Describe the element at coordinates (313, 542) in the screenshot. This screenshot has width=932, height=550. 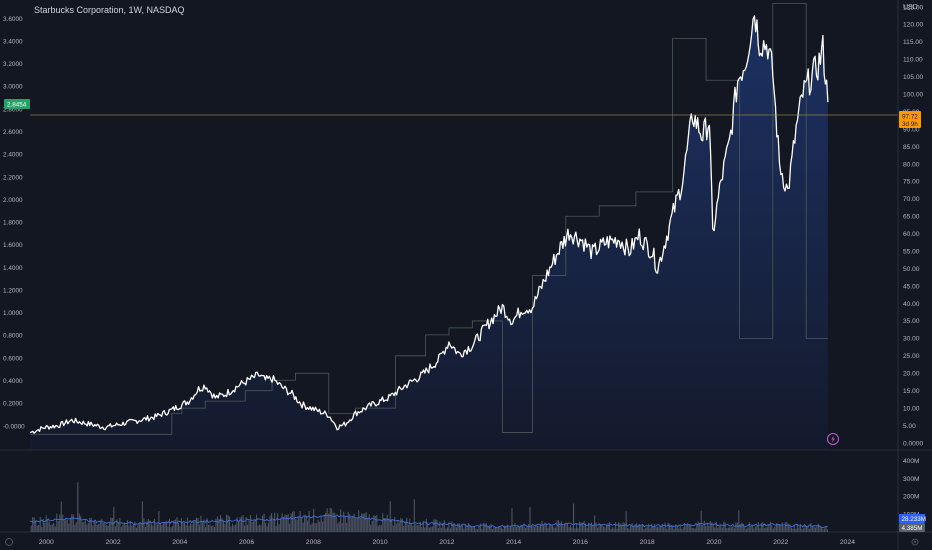
I see `time-tick-label: 2008` at that location.